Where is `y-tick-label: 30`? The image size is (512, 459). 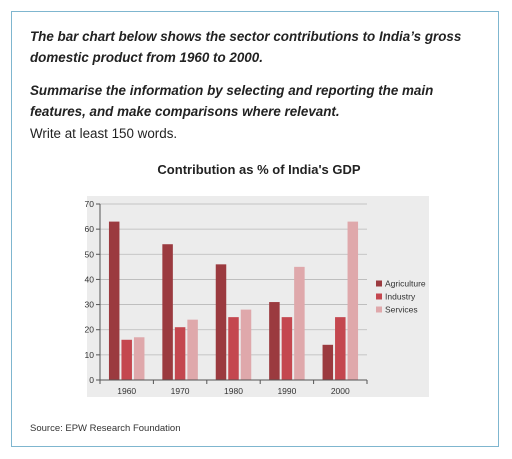
y-tick-label: 30 is located at coordinates (90, 305).